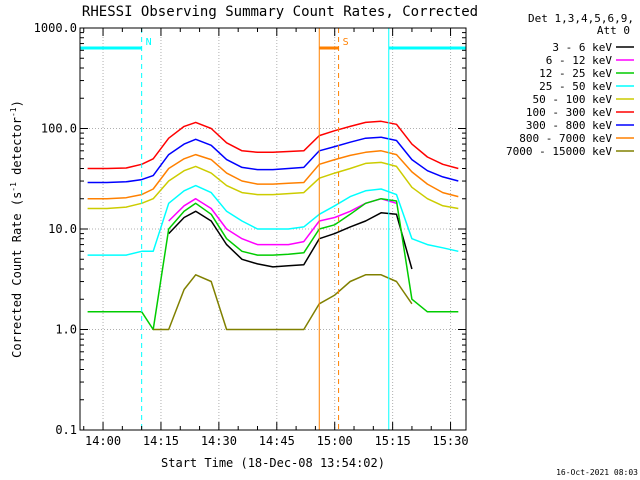 Image resolution: width=640 pixels, height=480 pixels. Describe the element at coordinates (273, 463) in the screenshot. I see `x-axis-label: Start Time (18-Dec-08 13:54:02)` at that location.